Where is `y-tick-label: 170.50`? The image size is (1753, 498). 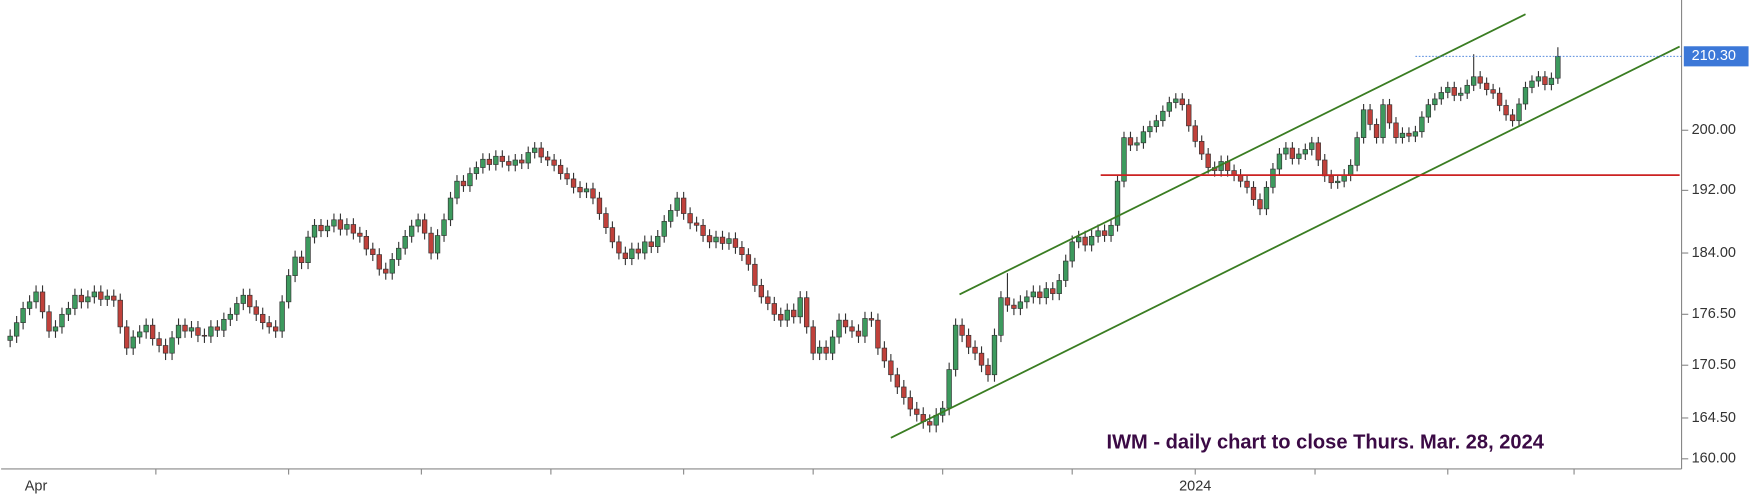
y-tick-label: 170.50 is located at coordinates (1714, 365).